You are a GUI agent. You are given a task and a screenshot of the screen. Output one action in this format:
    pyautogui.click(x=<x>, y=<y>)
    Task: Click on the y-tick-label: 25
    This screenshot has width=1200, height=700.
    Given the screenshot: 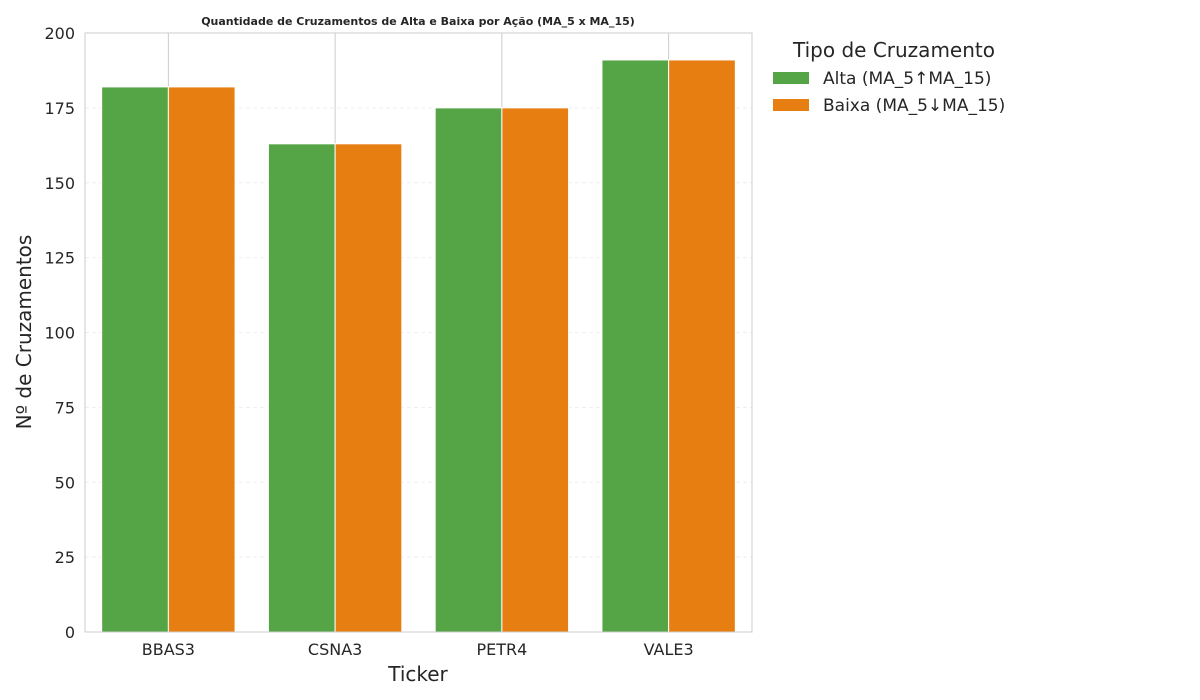 What is the action you would take?
    pyautogui.click(x=65, y=557)
    